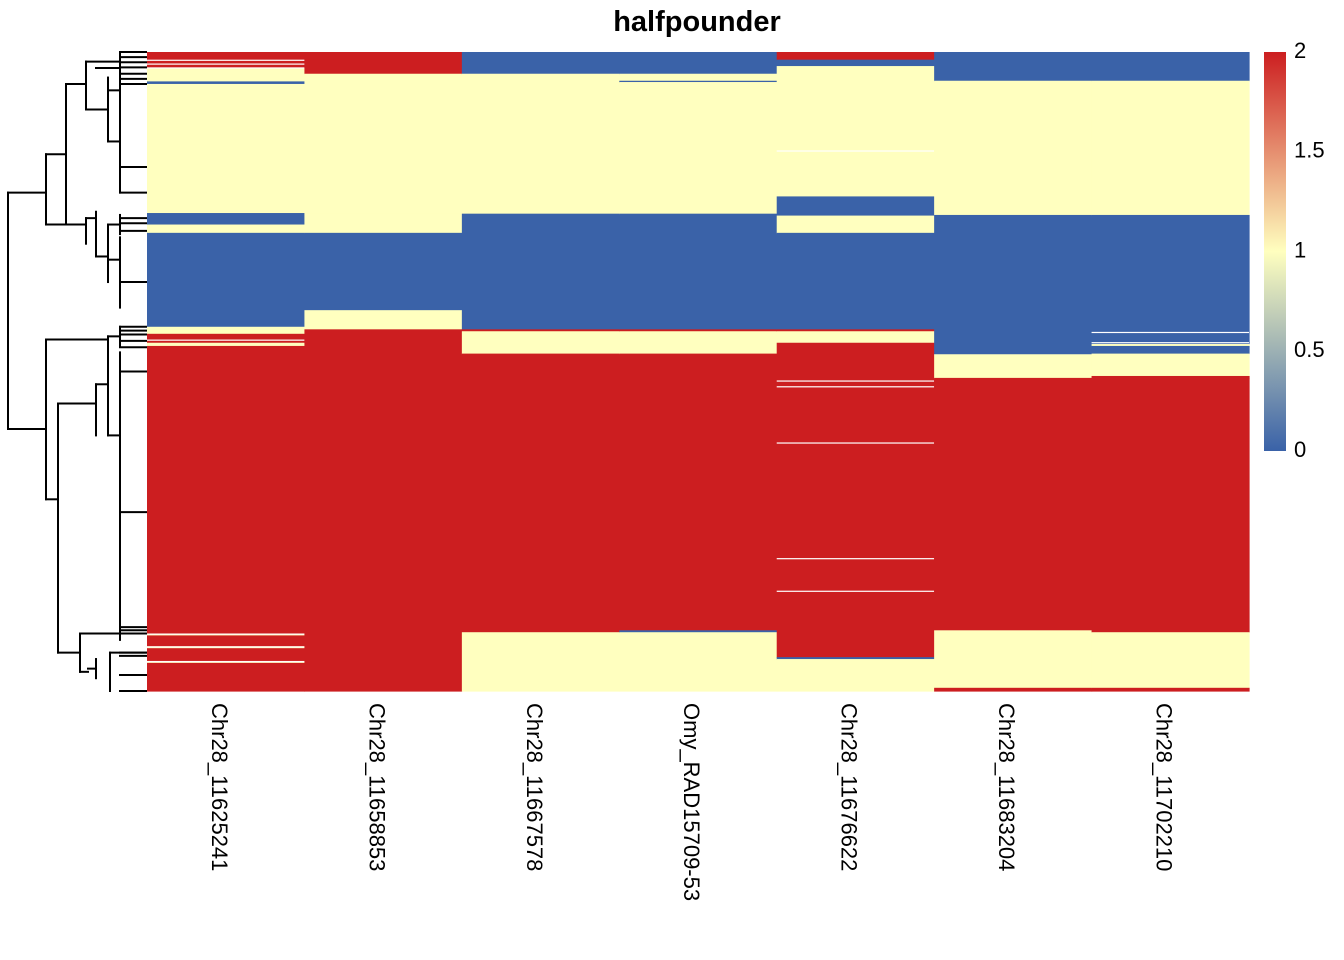  What do you see at coordinates (1163, 787) in the screenshot?
I see `column-label: Chr28_11702210` at bounding box center [1163, 787].